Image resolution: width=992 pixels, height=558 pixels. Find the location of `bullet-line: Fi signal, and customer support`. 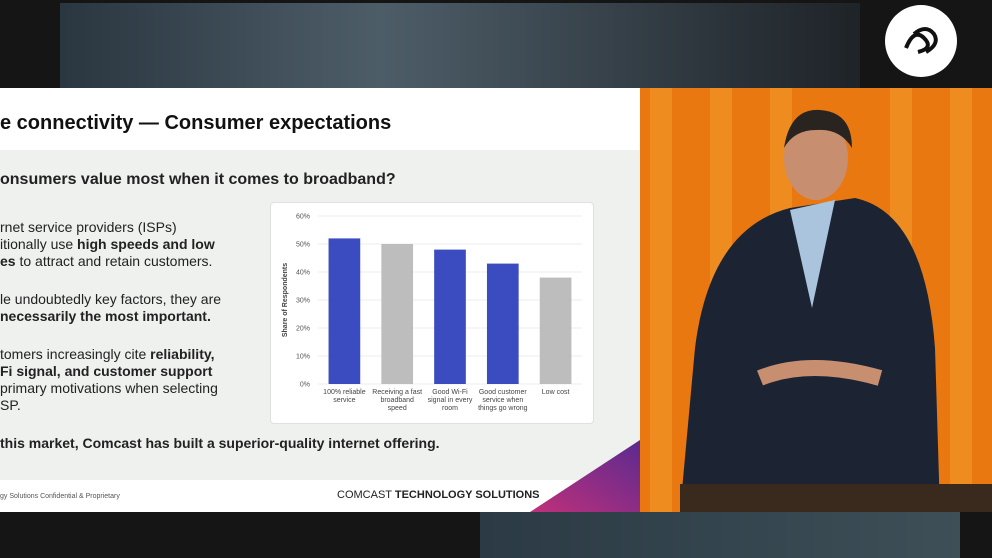

bullet-line: Fi signal, and customer support is located at coordinates (106, 371).